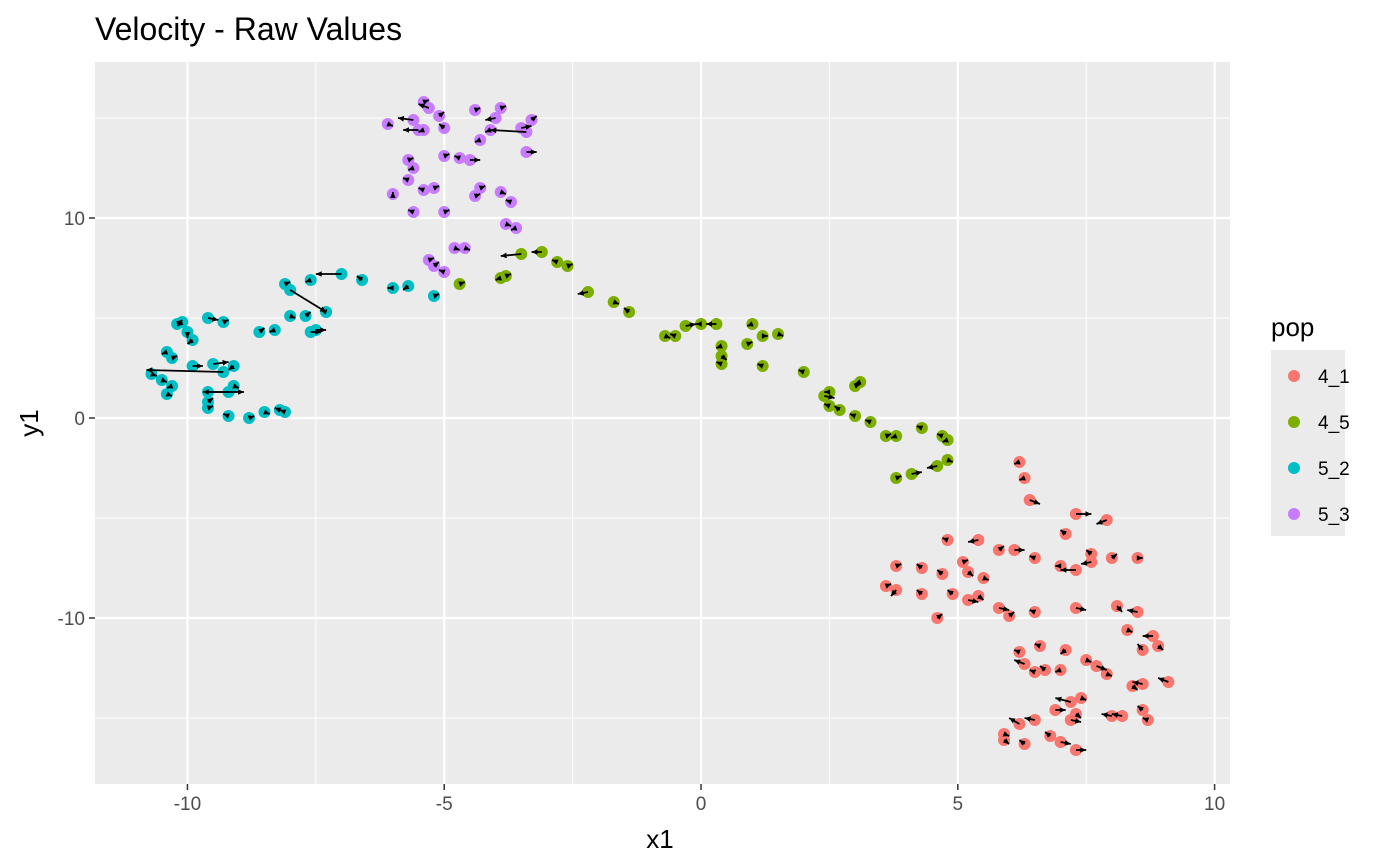 This screenshot has width=1400, height=866. I want to click on legend-label-4_1: 4_1, so click(1334, 377).